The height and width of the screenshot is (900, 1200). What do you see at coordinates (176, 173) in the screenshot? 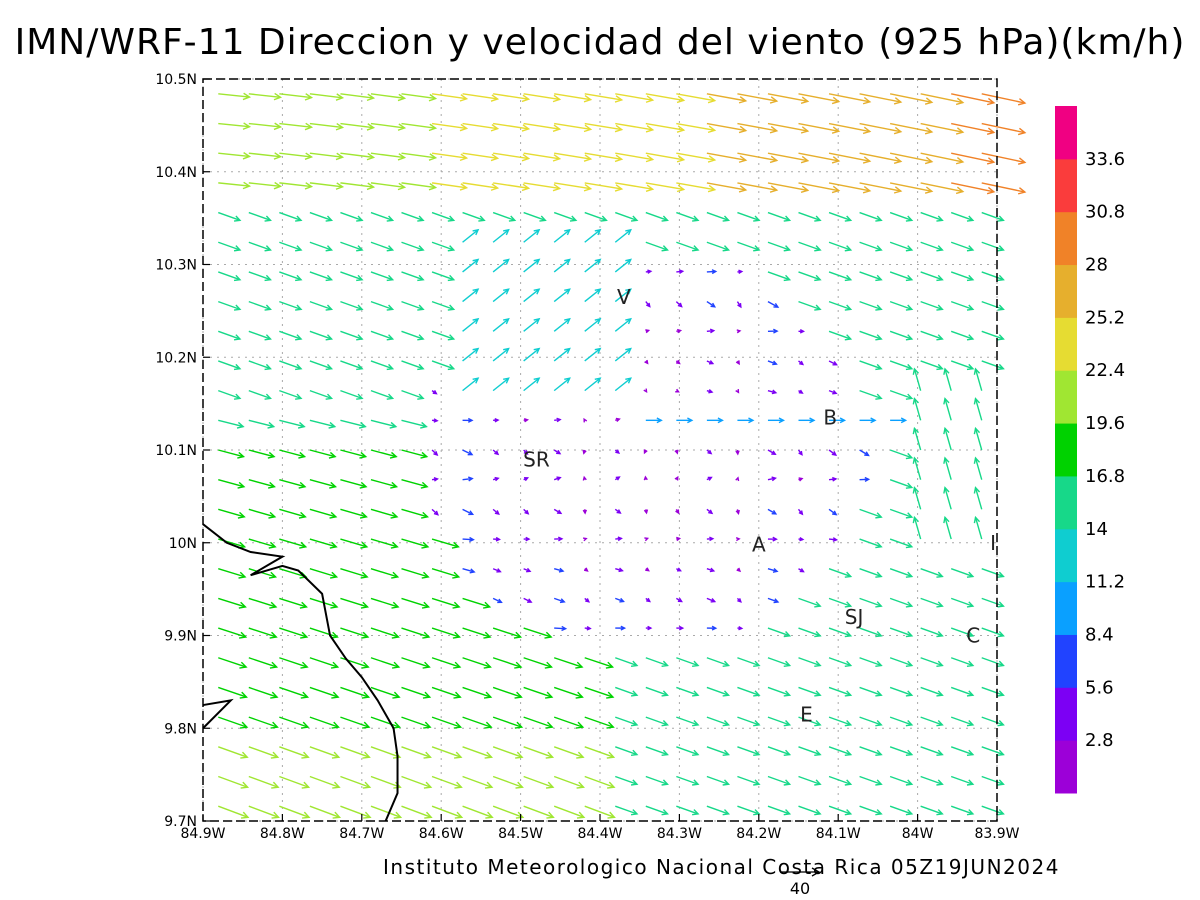
I see `y-tick-label: 10.4N` at bounding box center [176, 173].